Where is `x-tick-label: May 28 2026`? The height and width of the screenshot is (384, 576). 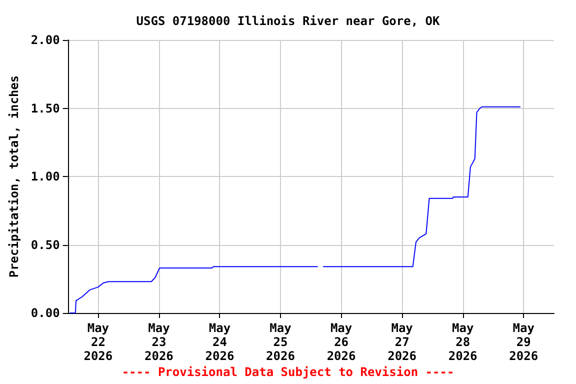
x-tick-label: May 28 2026 is located at coordinates (463, 342).